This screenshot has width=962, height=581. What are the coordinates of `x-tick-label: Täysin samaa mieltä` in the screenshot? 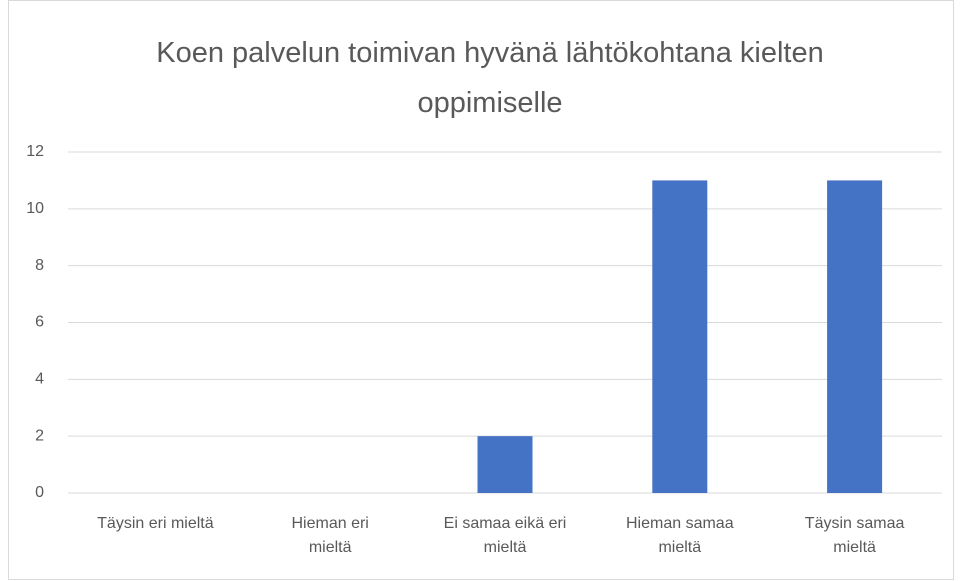 It's located at (854, 535).